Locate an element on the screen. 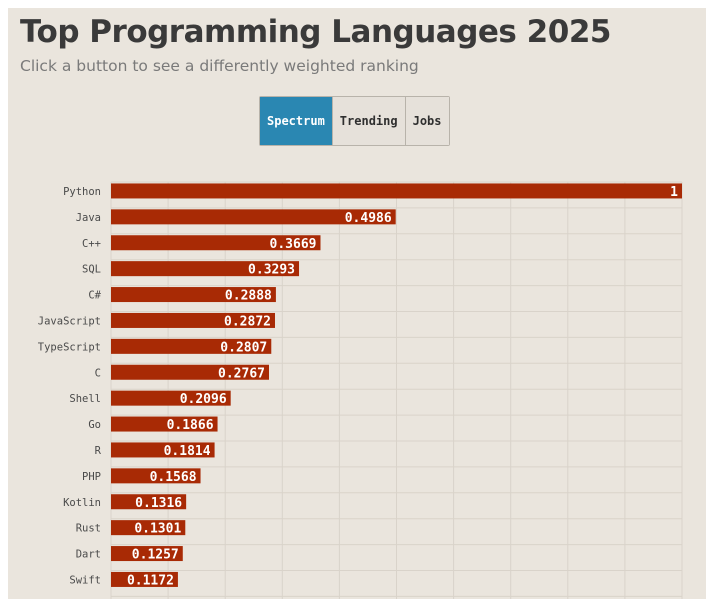 This screenshot has height=599, width=717. category-label: Swift is located at coordinates (85, 580).